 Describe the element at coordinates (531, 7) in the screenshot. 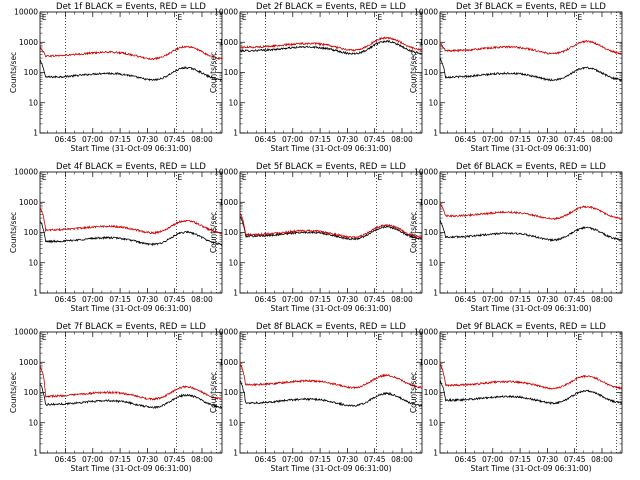

I see `panel-title: Det 3f BLACK = Events, RED = LLD` at that location.